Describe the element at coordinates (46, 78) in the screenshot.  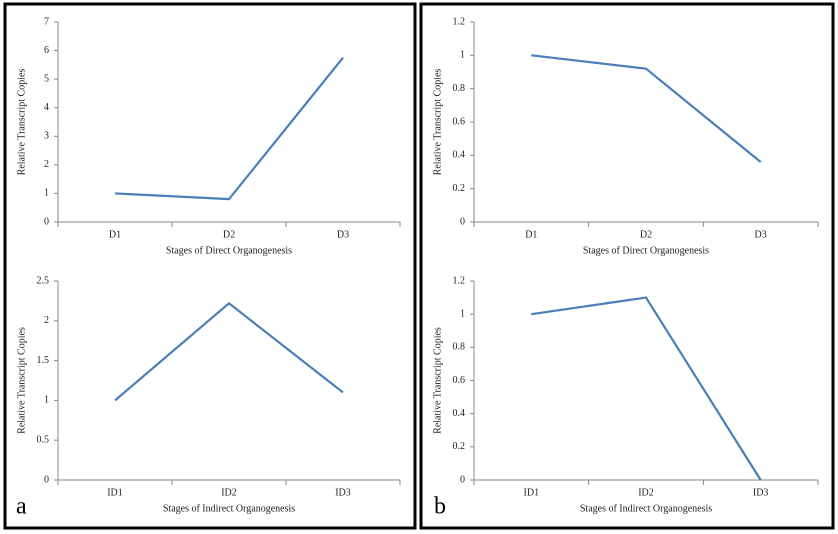
I see `y-tick-label: 5` at that location.